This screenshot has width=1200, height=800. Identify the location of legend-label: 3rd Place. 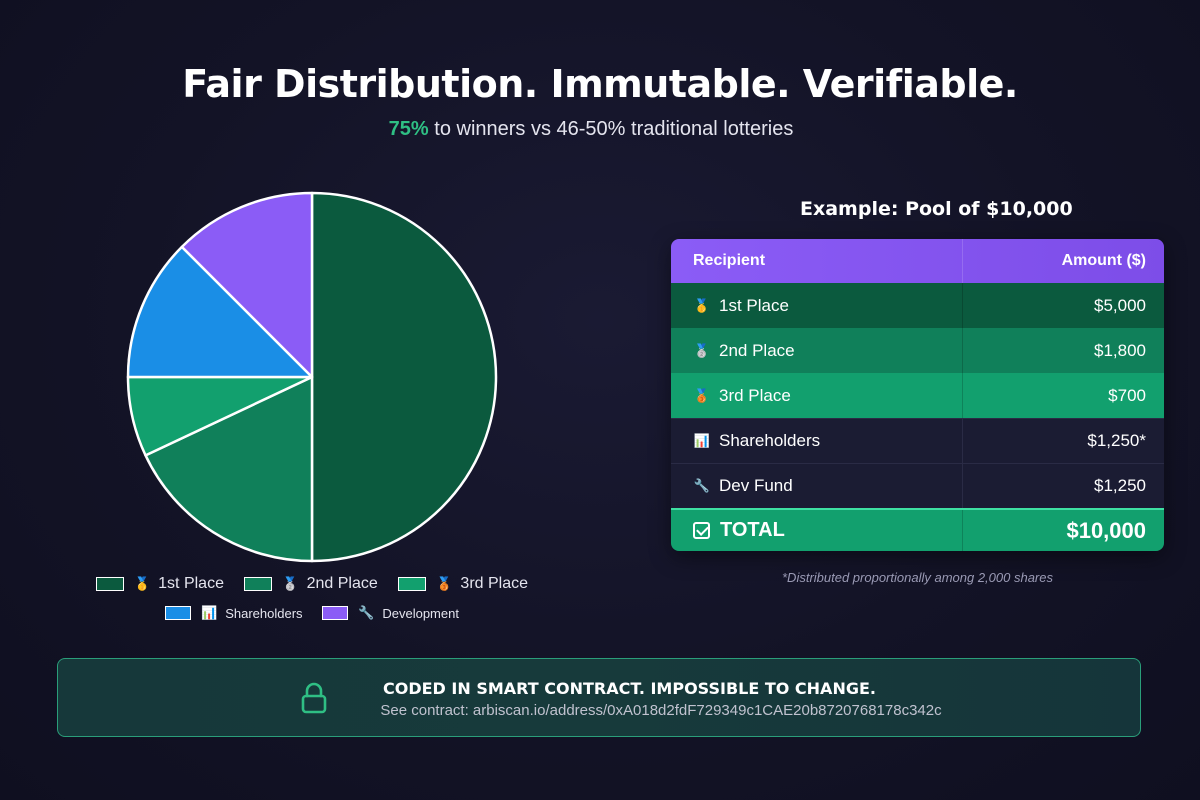
(494, 583).